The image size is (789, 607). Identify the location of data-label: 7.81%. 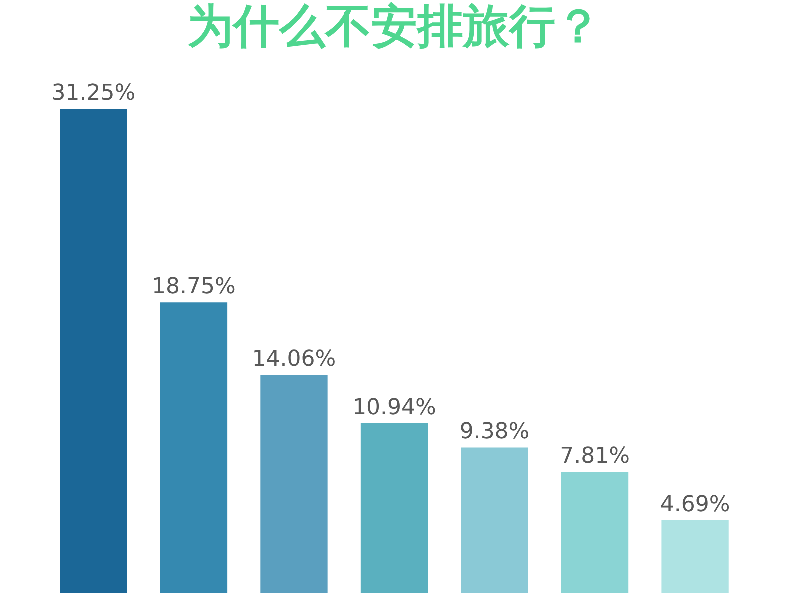
(595, 457).